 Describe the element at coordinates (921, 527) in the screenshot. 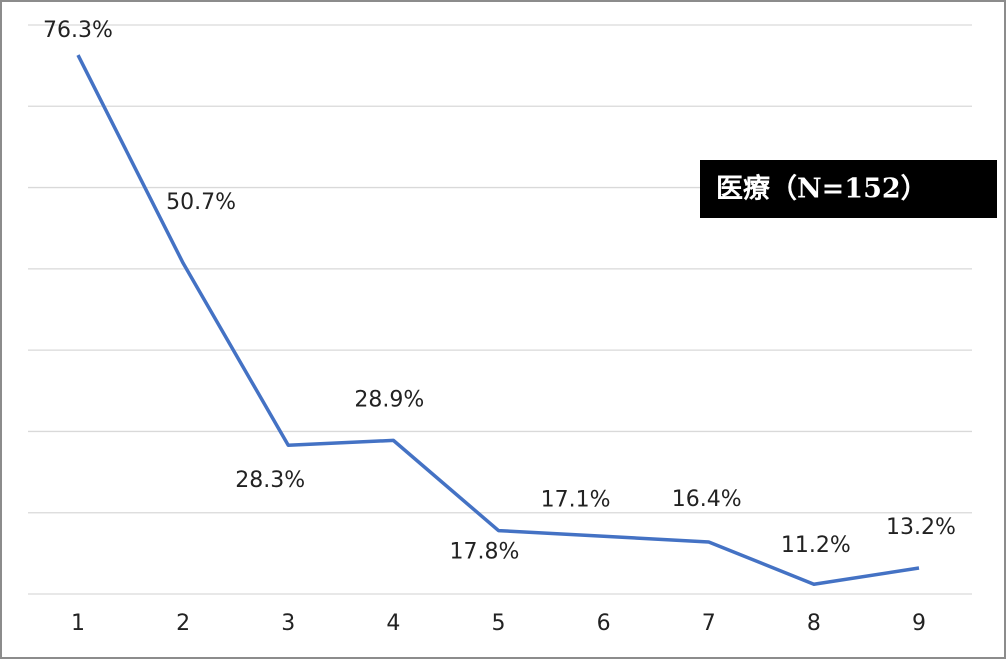

I see `data-label: 13.2%` at that location.